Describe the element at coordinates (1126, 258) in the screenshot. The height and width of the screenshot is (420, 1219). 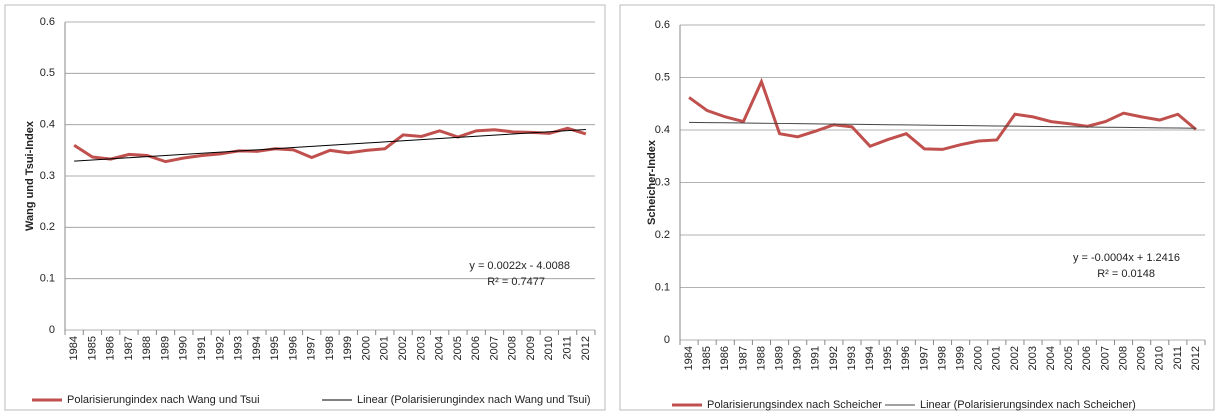
I see `trend-equation: y = -0.0004x + 1.2416` at that location.